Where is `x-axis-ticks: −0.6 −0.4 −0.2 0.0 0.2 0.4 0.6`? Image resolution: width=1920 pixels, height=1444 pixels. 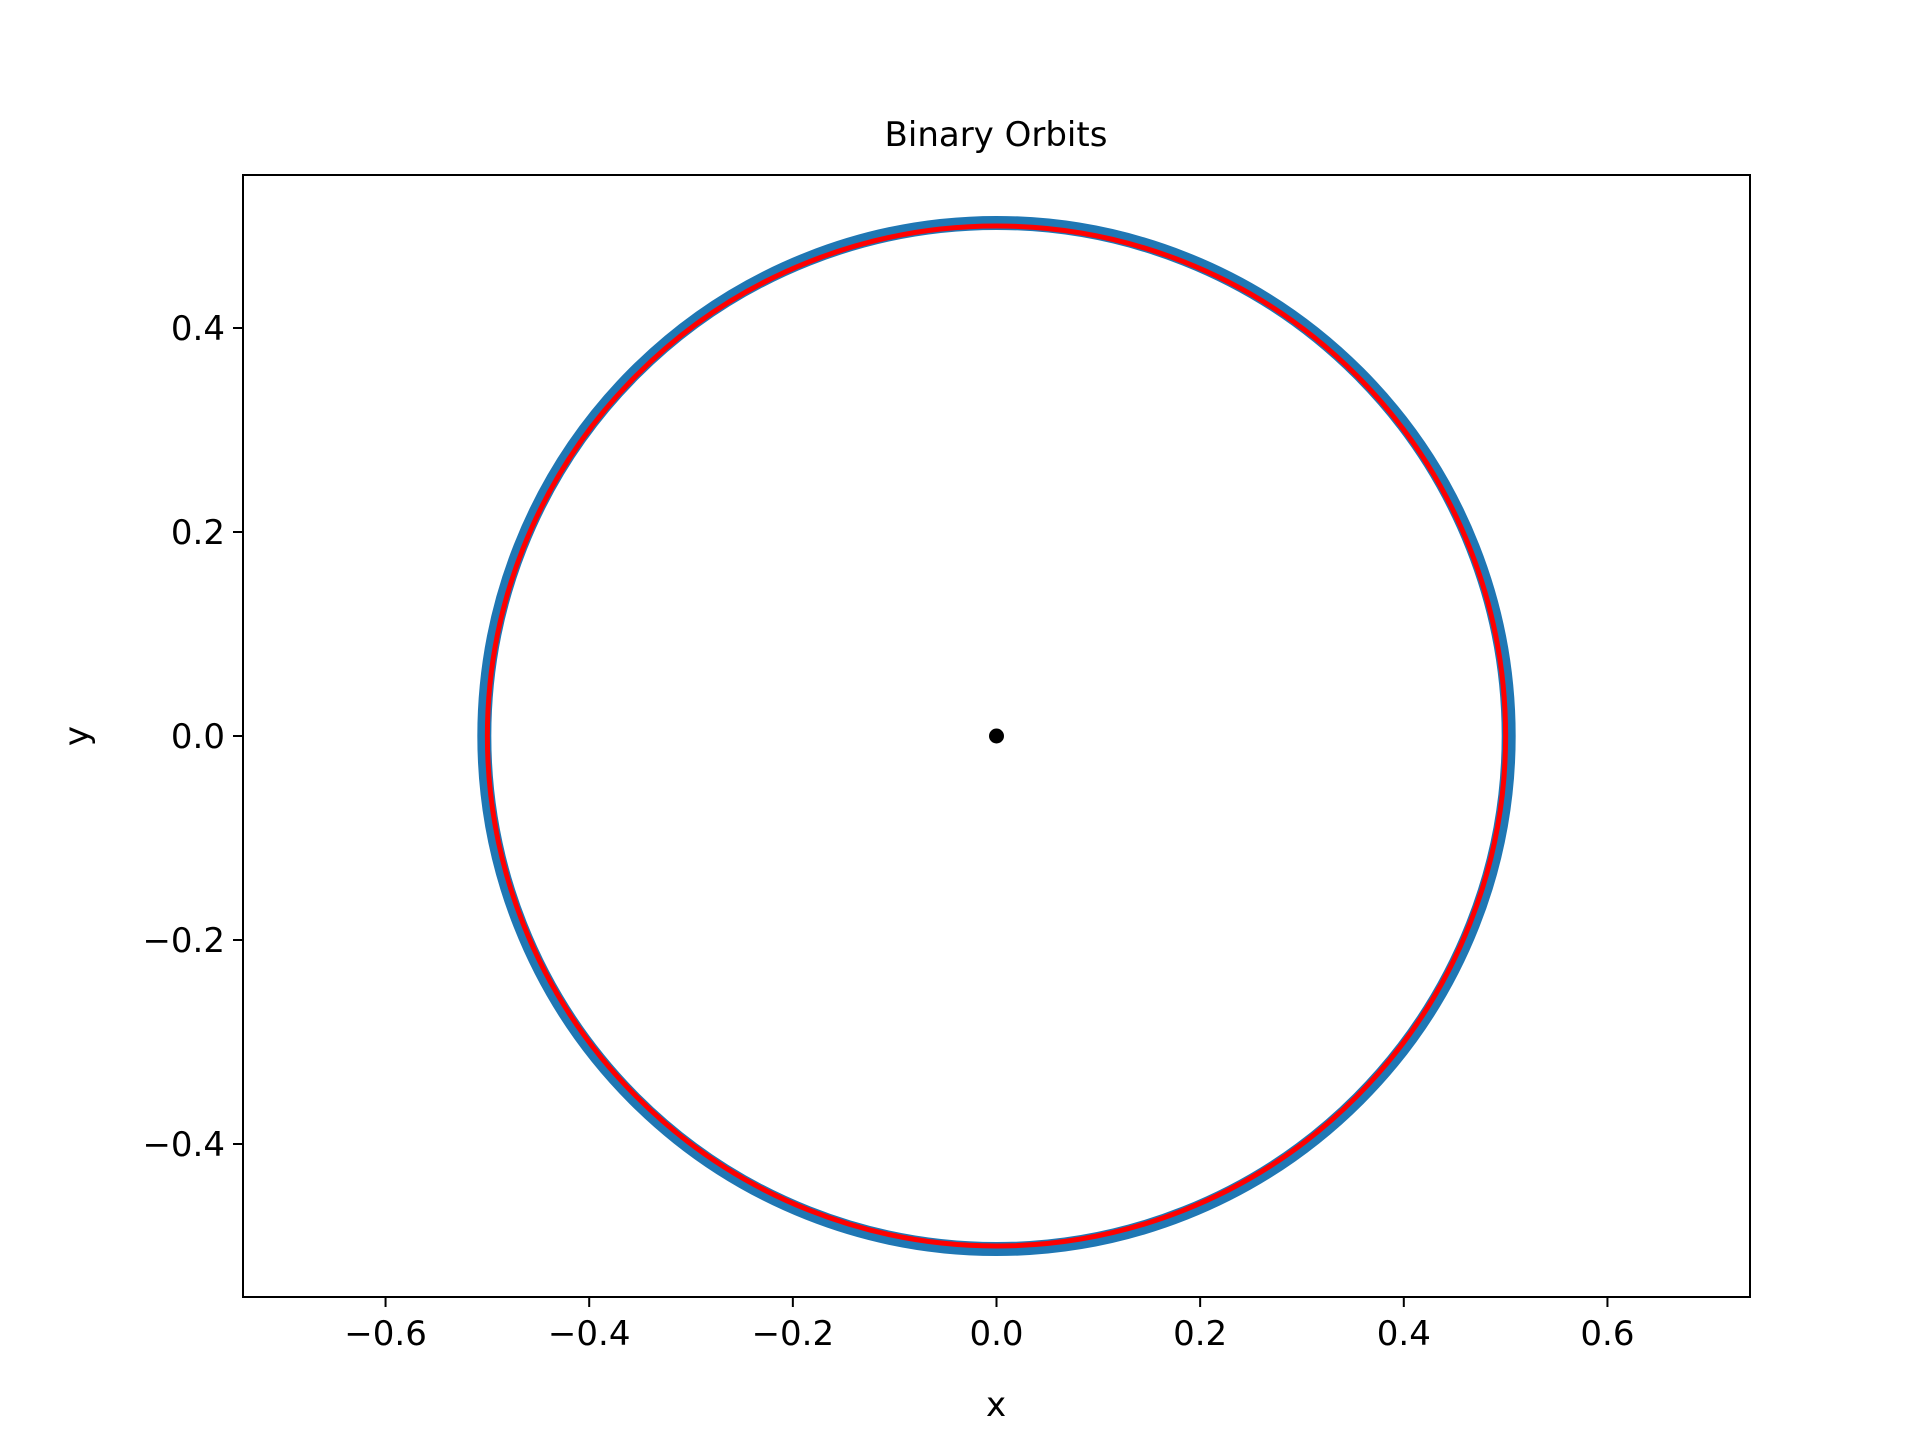
x-axis-ticks: −0.6 −0.4 −0.2 0.0 0.2 0.4 0.6 is located at coordinates (989, 1325).